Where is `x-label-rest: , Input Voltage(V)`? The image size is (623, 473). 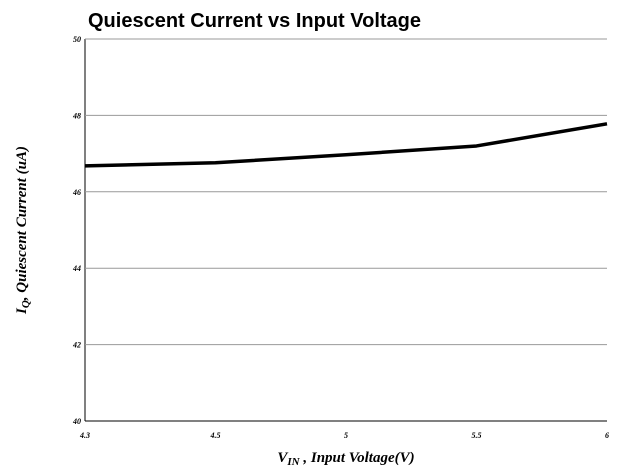 x-label-rest: , Input Voltage(V) is located at coordinates (357, 458).